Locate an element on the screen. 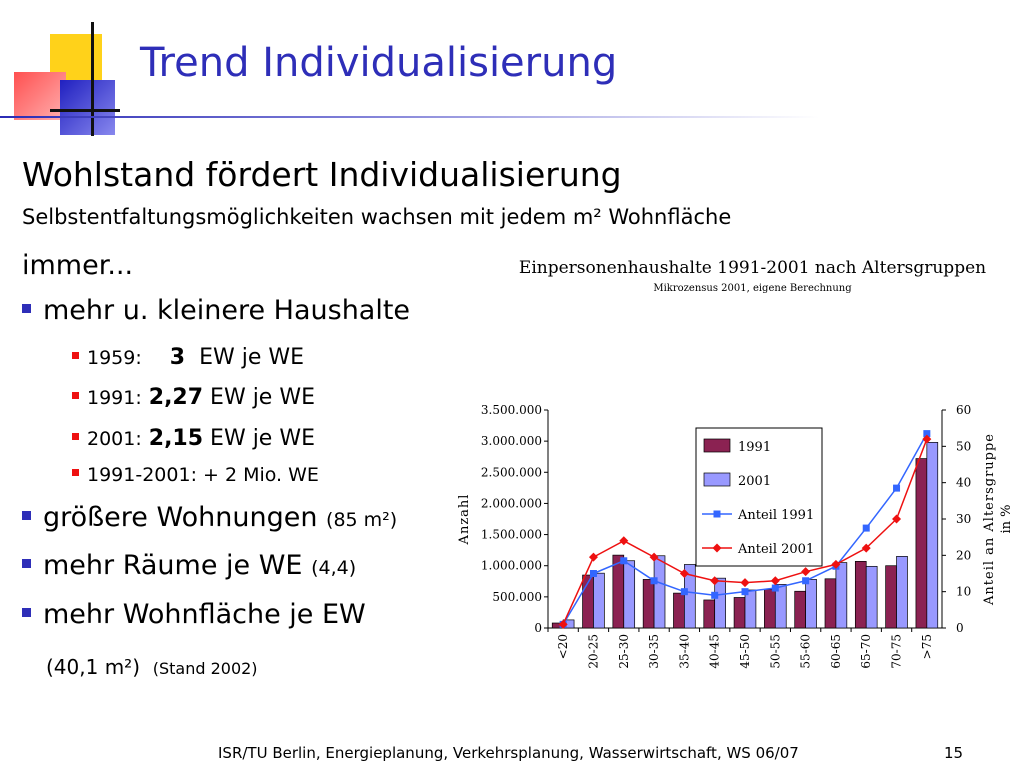  x-tick-label: 45-50 is located at coordinates (745, 651).